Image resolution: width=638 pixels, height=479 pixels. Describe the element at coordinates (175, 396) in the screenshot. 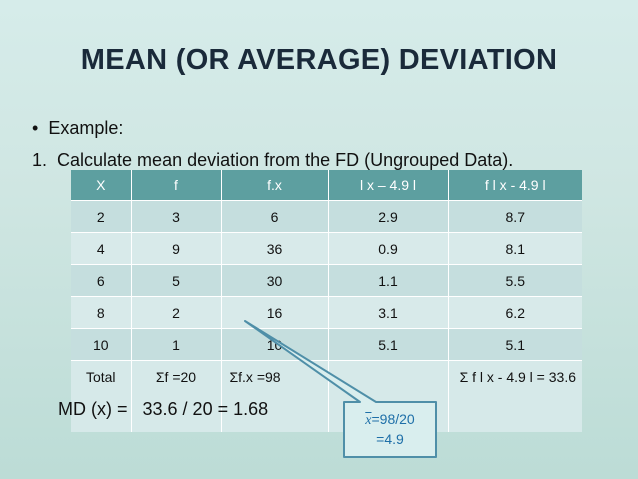

I see `total-f: Σf =20` at that location.